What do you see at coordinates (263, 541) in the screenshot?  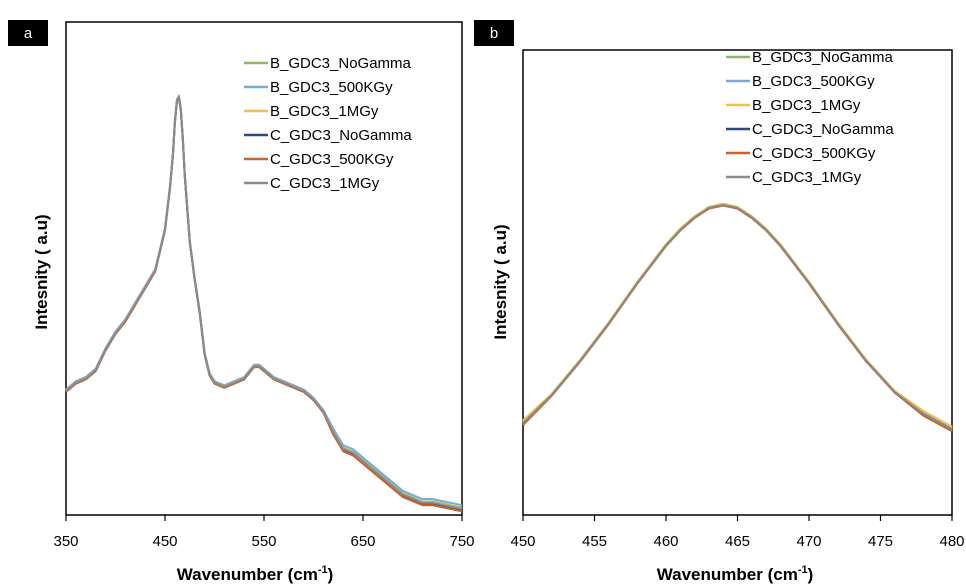 I see `panel-a-x-tick-label: 550` at bounding box center [263, 541].